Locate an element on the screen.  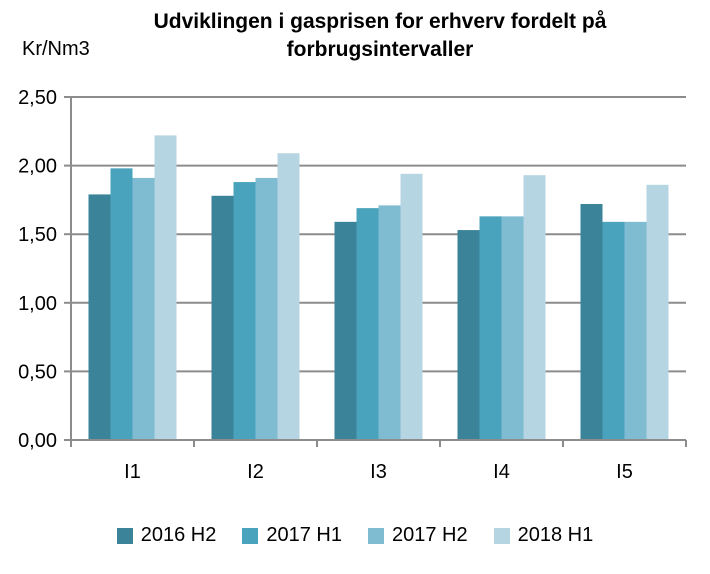
bar-I1-2016-H2 is located at coordinates (99, 317).